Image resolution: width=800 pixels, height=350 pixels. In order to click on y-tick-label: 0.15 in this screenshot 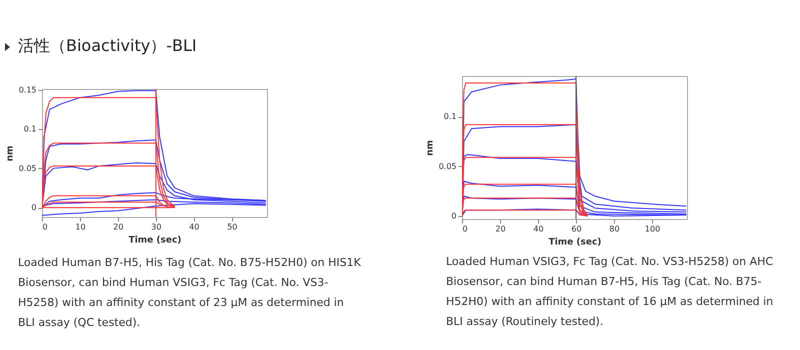, I will do `click(27, 89)`.